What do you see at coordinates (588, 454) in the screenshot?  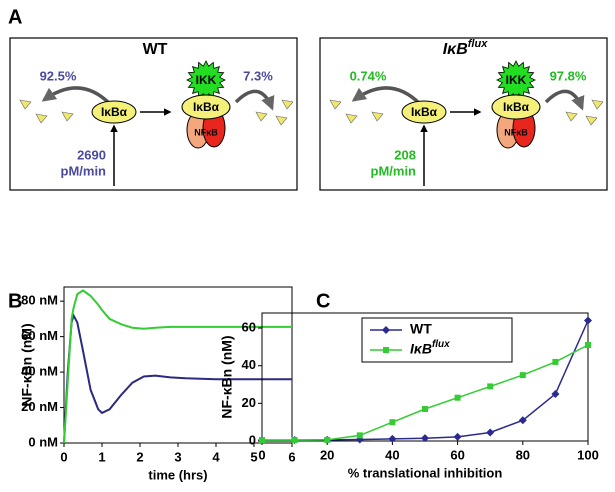 I see `x-tick-label: 100` at bounding box center [588, 454].